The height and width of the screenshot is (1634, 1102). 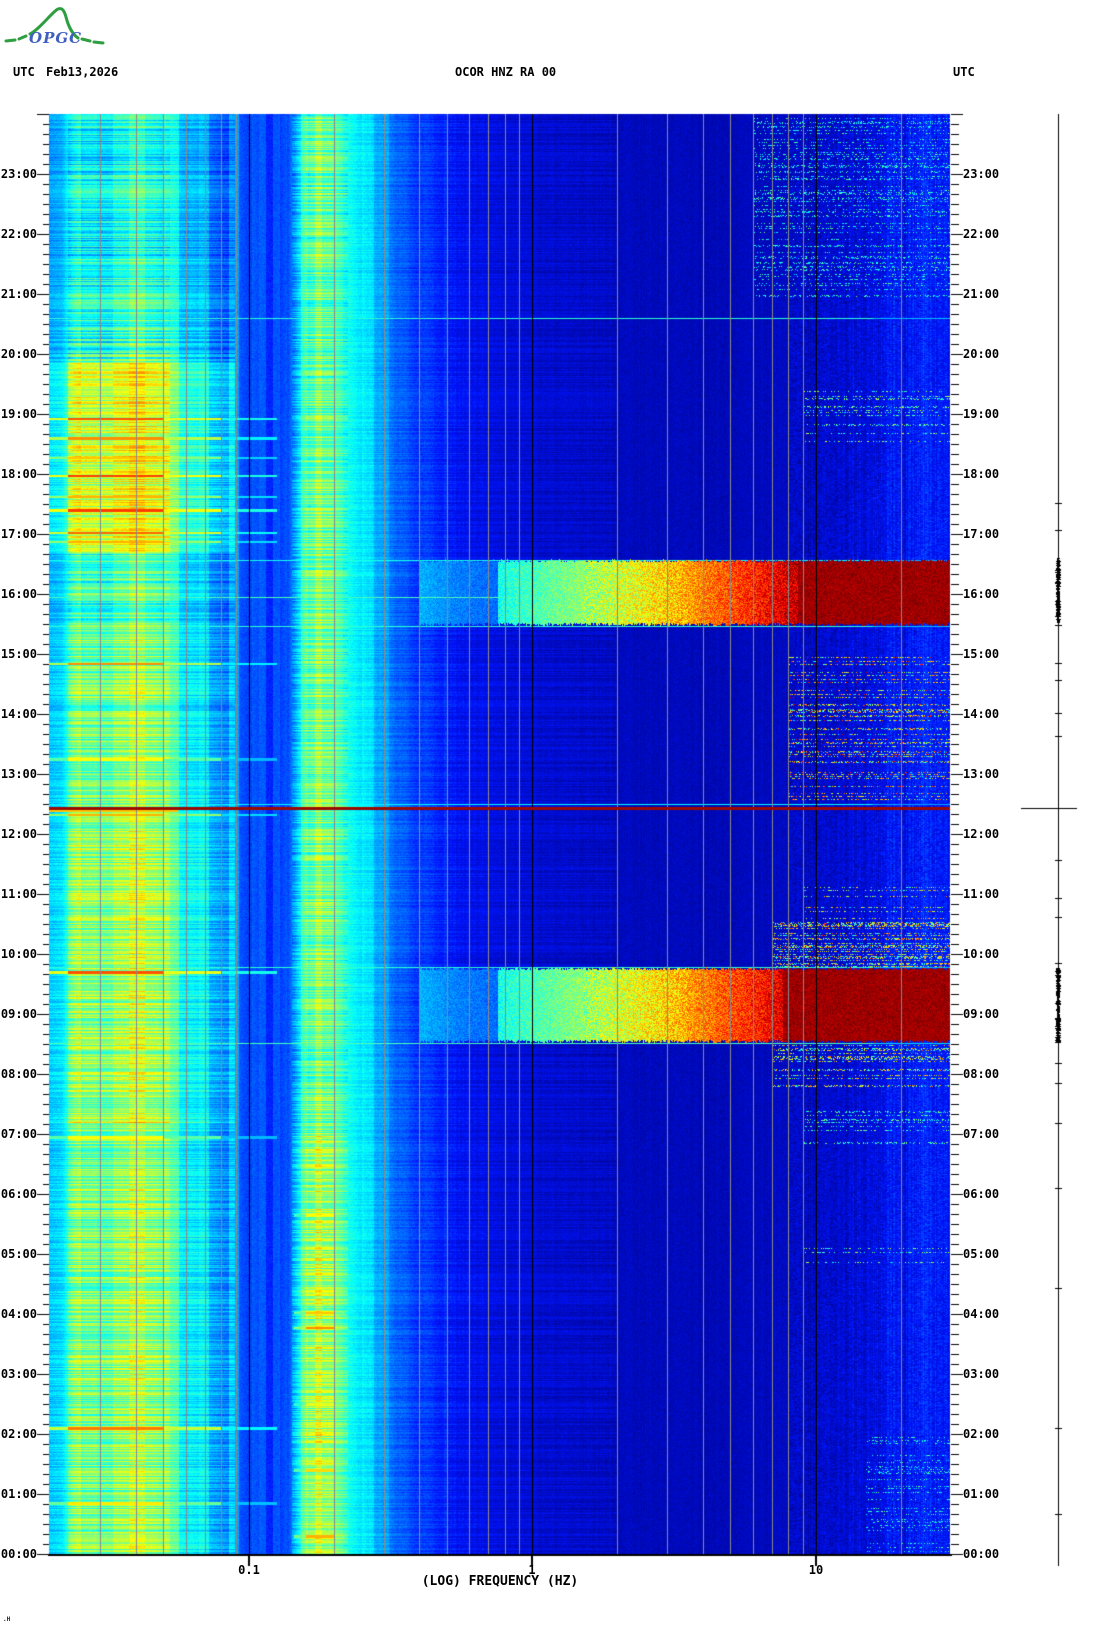 I want to click on frequency-tick-label: 10, so click(x=816, y=1570).